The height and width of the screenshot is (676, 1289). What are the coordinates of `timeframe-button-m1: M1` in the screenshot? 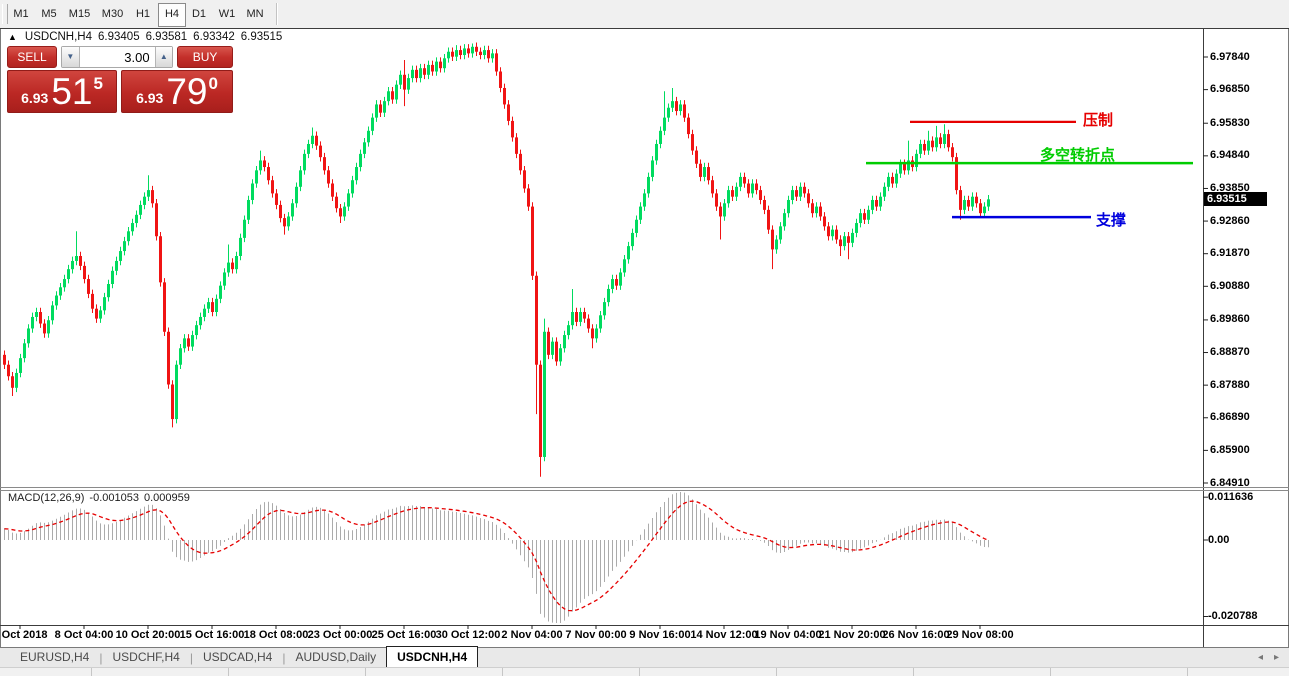 It's located at (21, 14).